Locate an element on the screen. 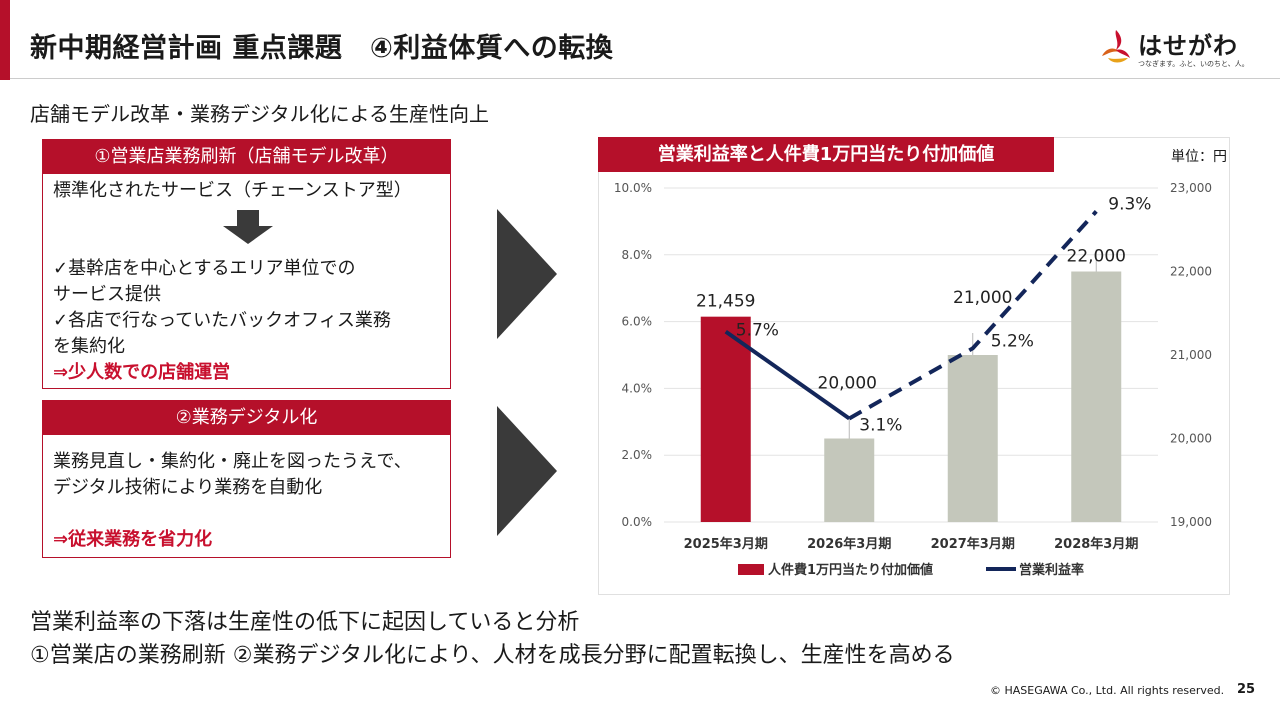  line-series-solid is located at coordinates (787, 375).